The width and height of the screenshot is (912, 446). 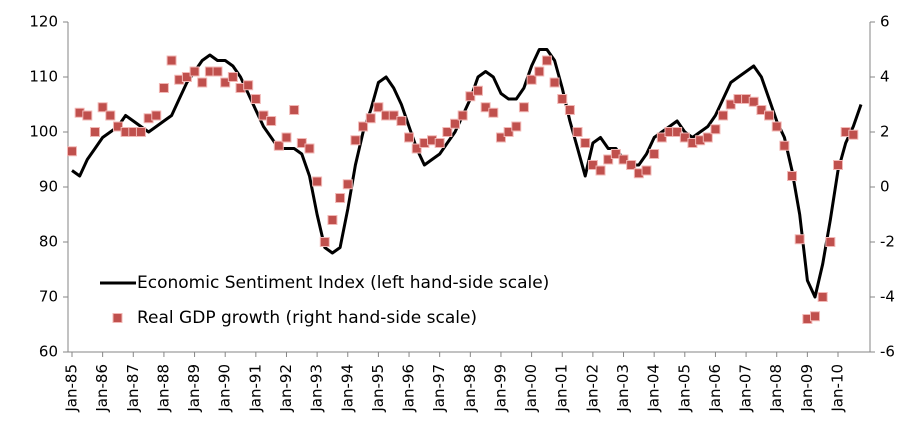 What do you see at coordinates (317, 388) in the screenshot?
I see `x-tick-label: Jan-93` at bounding box center [317, 388].